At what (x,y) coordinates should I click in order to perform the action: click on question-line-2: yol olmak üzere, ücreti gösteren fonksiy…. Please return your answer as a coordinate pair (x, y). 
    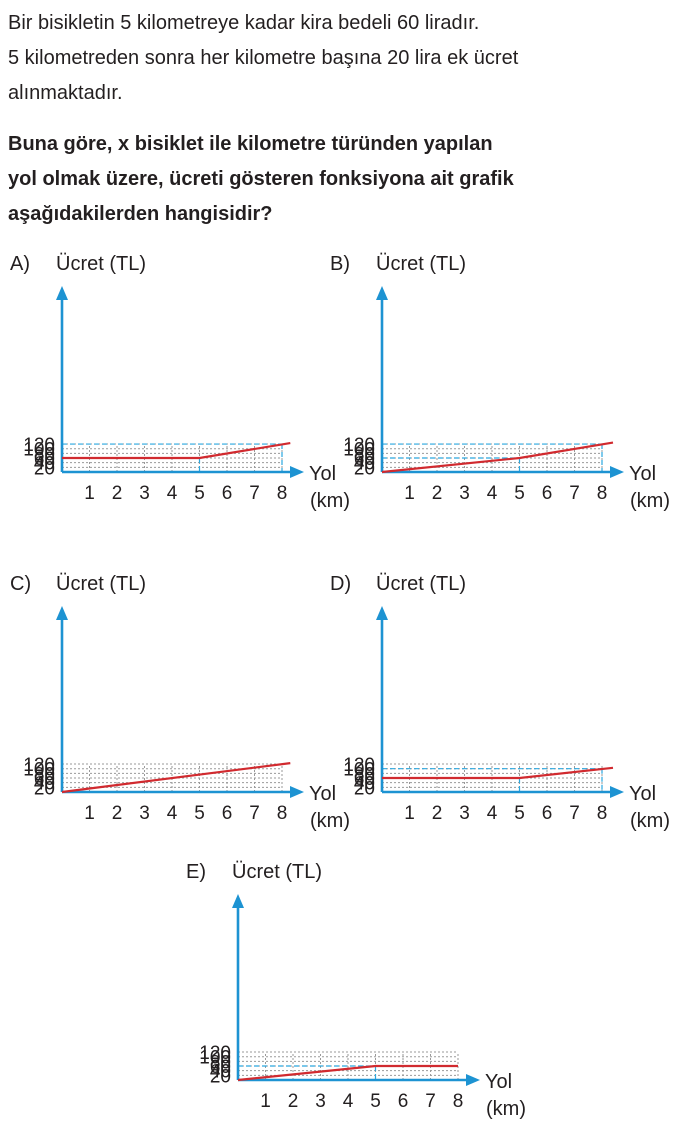
    Looking at the image, I should click on (261, 179).